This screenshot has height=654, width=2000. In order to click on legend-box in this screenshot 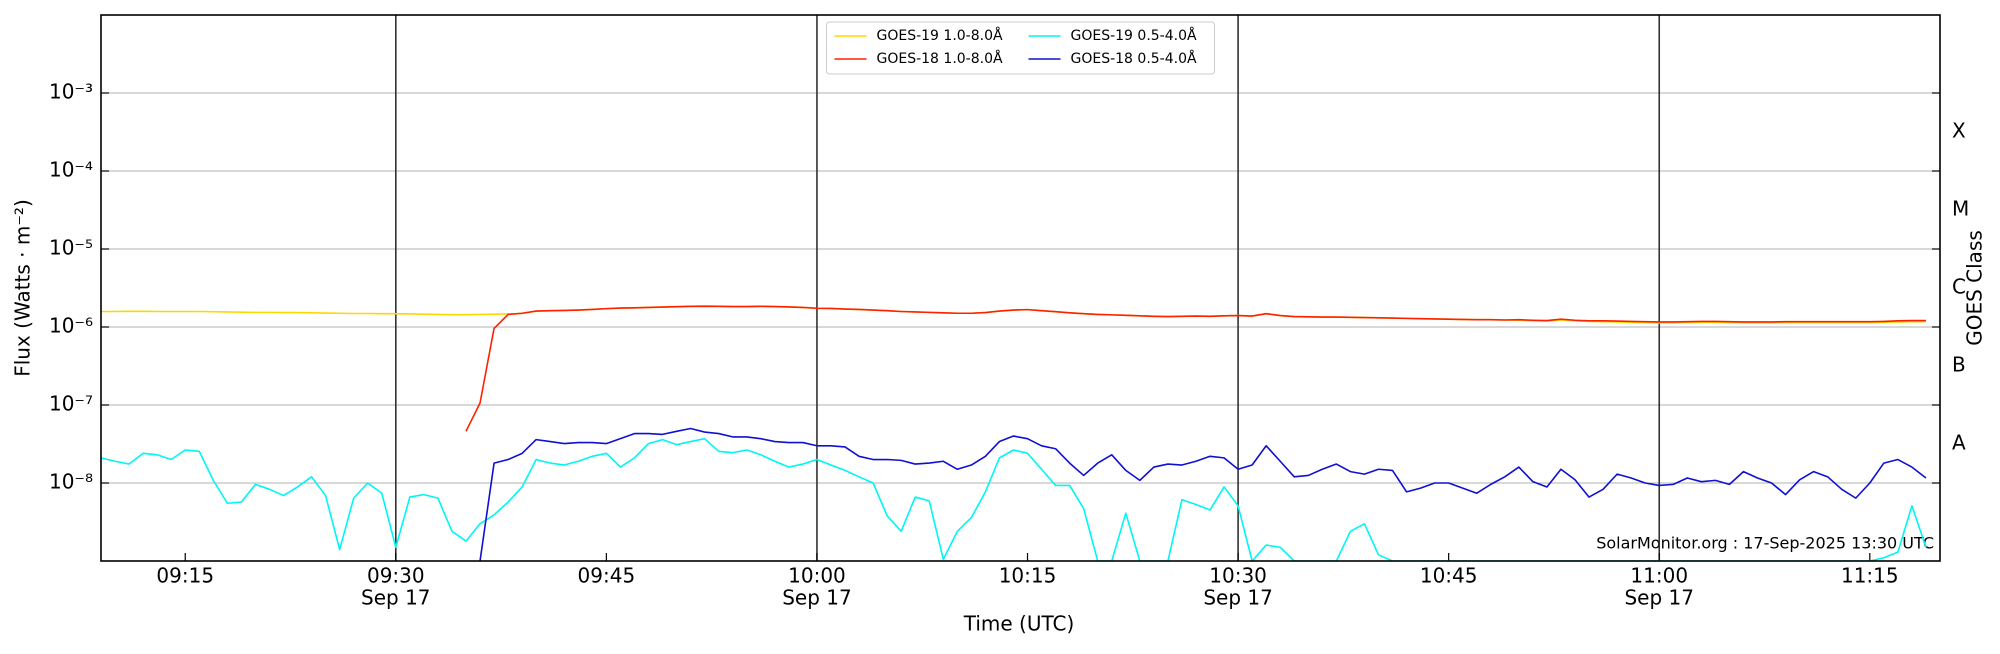, I will do `click(1020, 48)`.